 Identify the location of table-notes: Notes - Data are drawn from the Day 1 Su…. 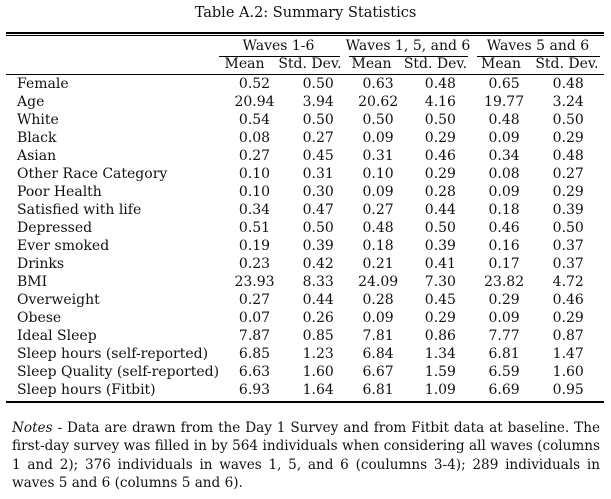
(306, 455).